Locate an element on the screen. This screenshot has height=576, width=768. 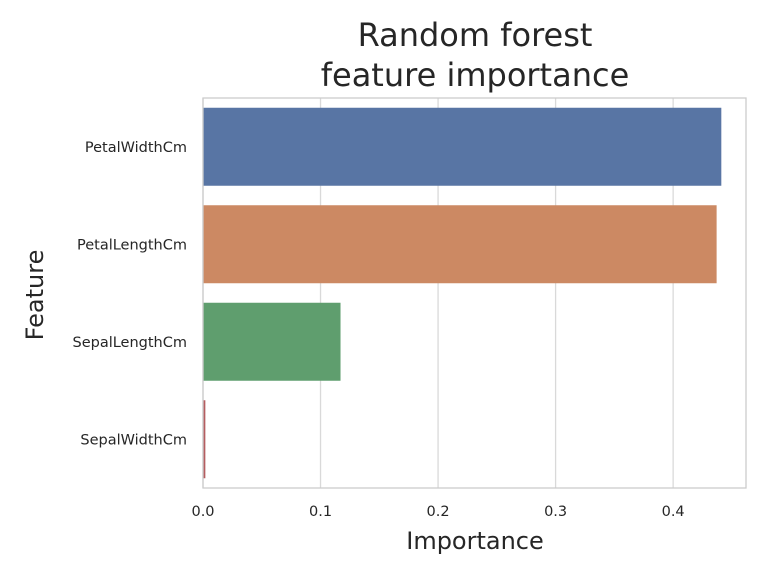
x-axis-label: Importance is located at coordinates (475, 541).